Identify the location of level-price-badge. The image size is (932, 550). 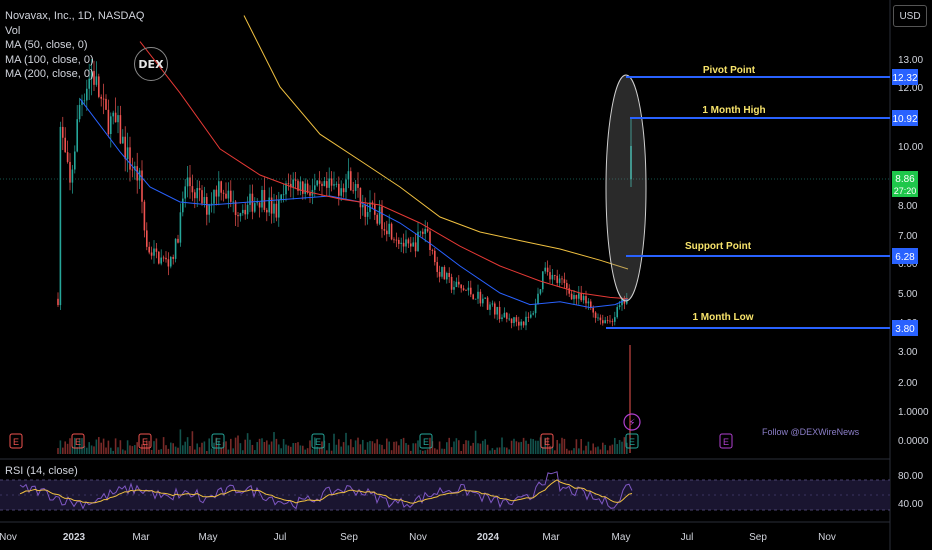
(905, 118).